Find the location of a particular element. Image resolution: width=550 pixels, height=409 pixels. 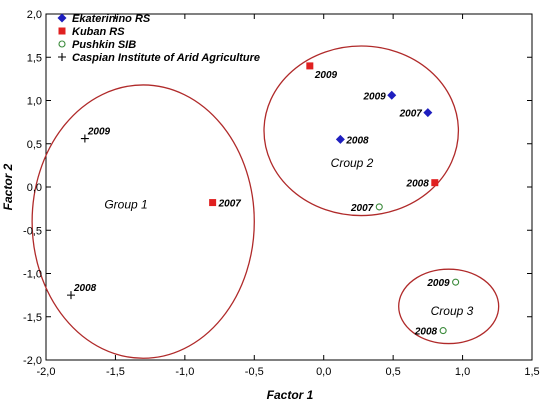

y-tick-label: 1,0 is located at coordinates (34, 102).